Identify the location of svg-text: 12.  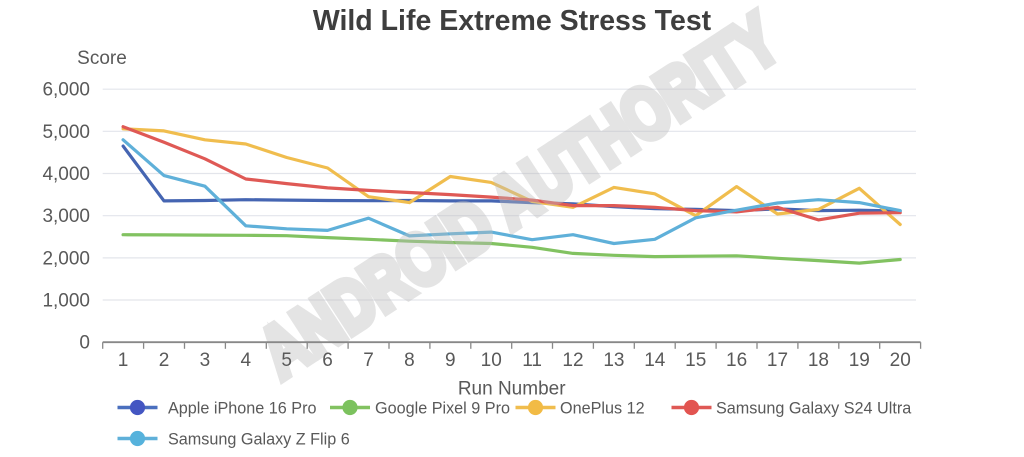
(572, 360).